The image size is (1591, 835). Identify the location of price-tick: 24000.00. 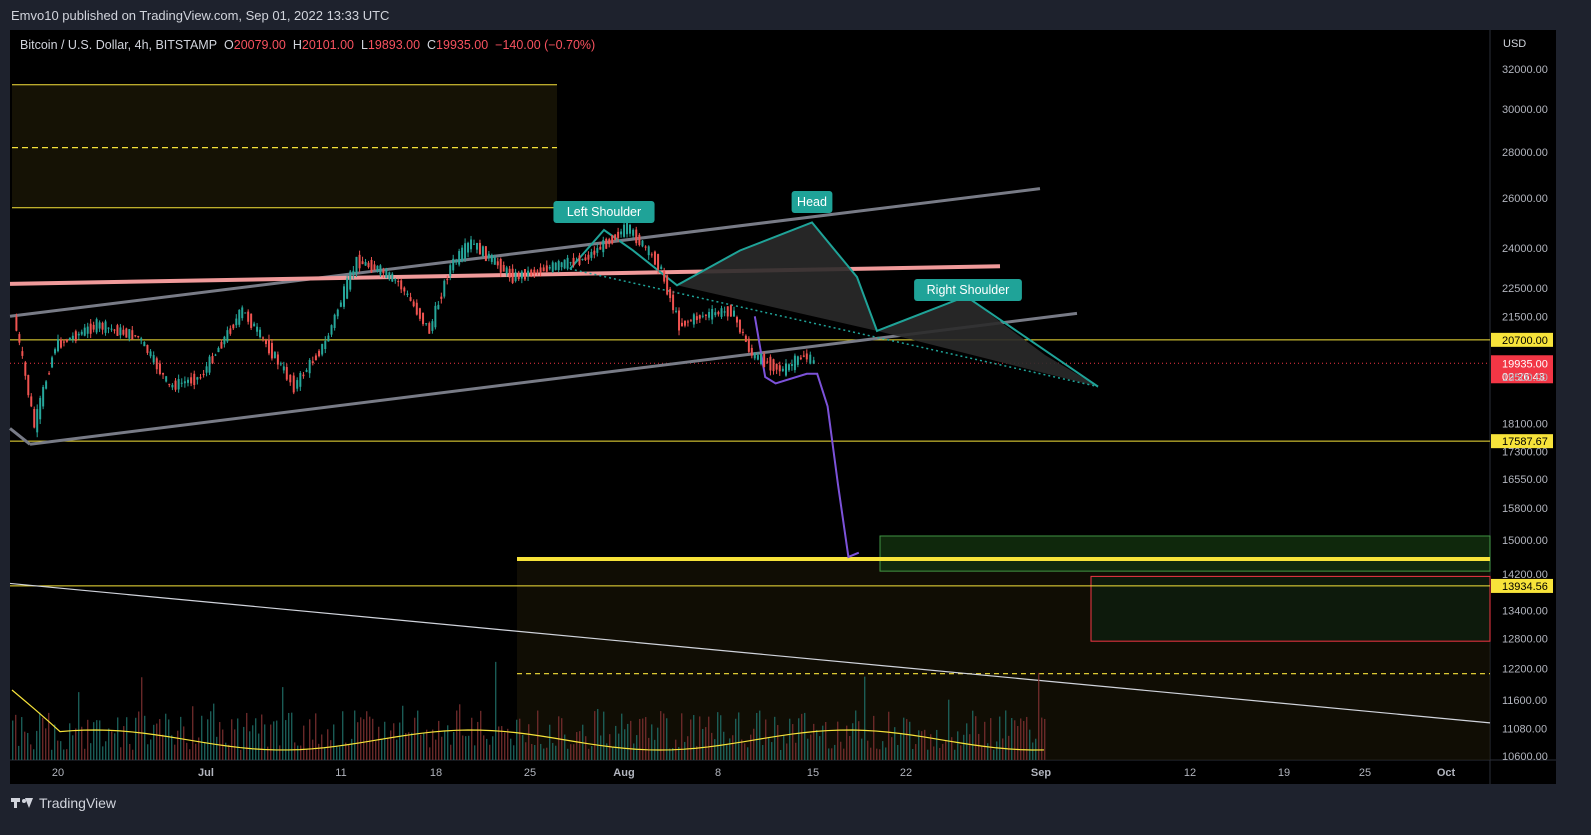
(1525, 249).